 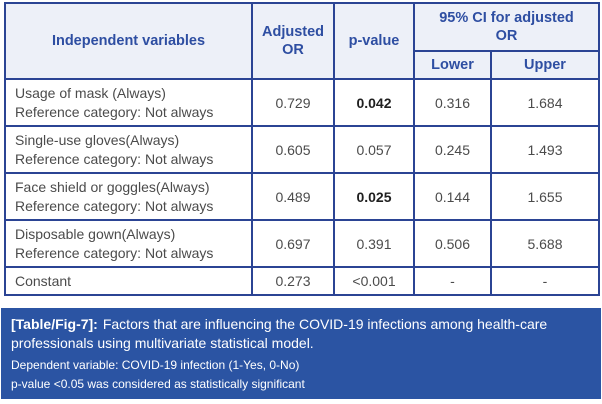 What do you see at coordinates (452, 149) in the screenshot?
I see `ci-lower-cell: 0.245` at bounding box center [452, 149].